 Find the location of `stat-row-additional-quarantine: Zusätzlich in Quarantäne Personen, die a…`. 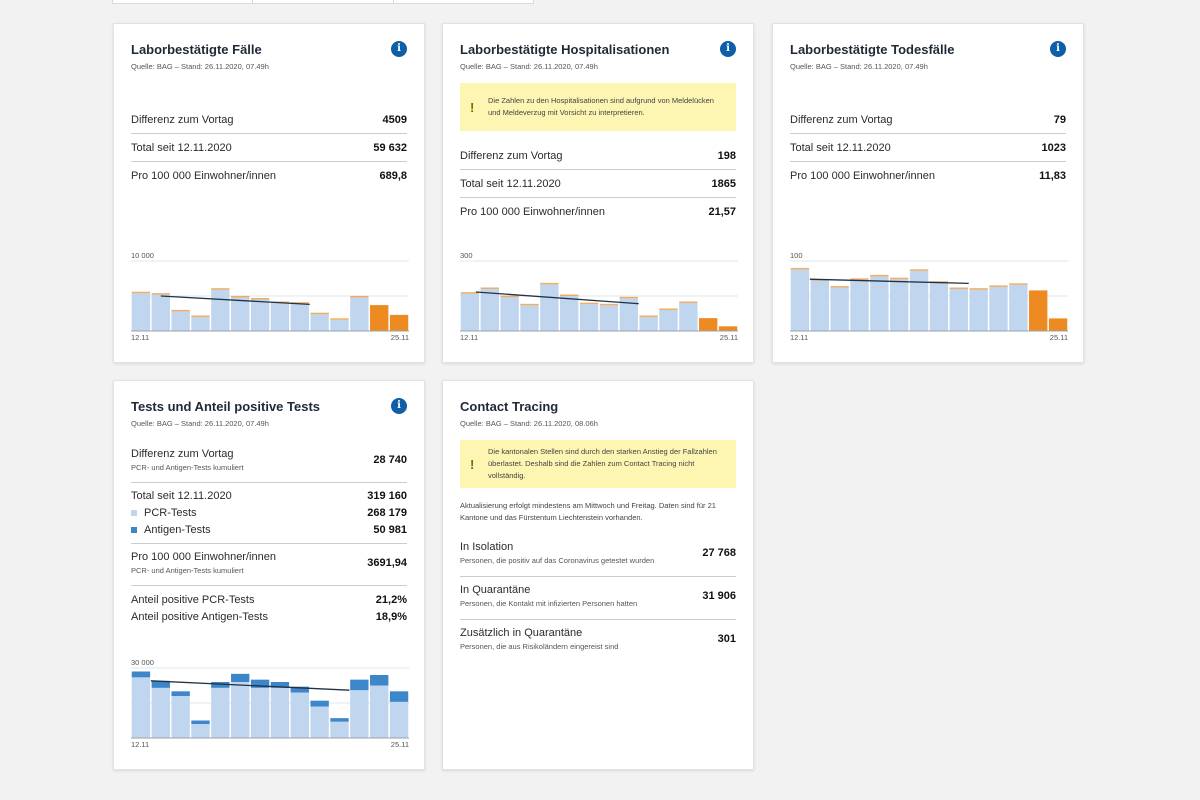

stat-row-additional-quarantine: Zusätzlich in Quarantäne Personen, die a… is located at coordinates (598, 639).